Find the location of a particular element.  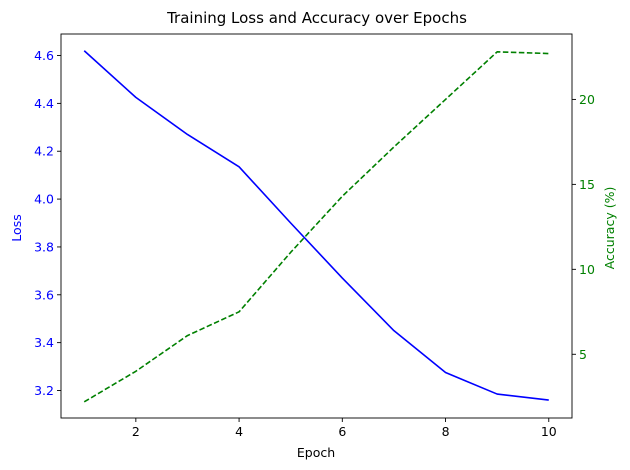

y-left-tick-label: 4.6 is located at coordinates (44, 55).